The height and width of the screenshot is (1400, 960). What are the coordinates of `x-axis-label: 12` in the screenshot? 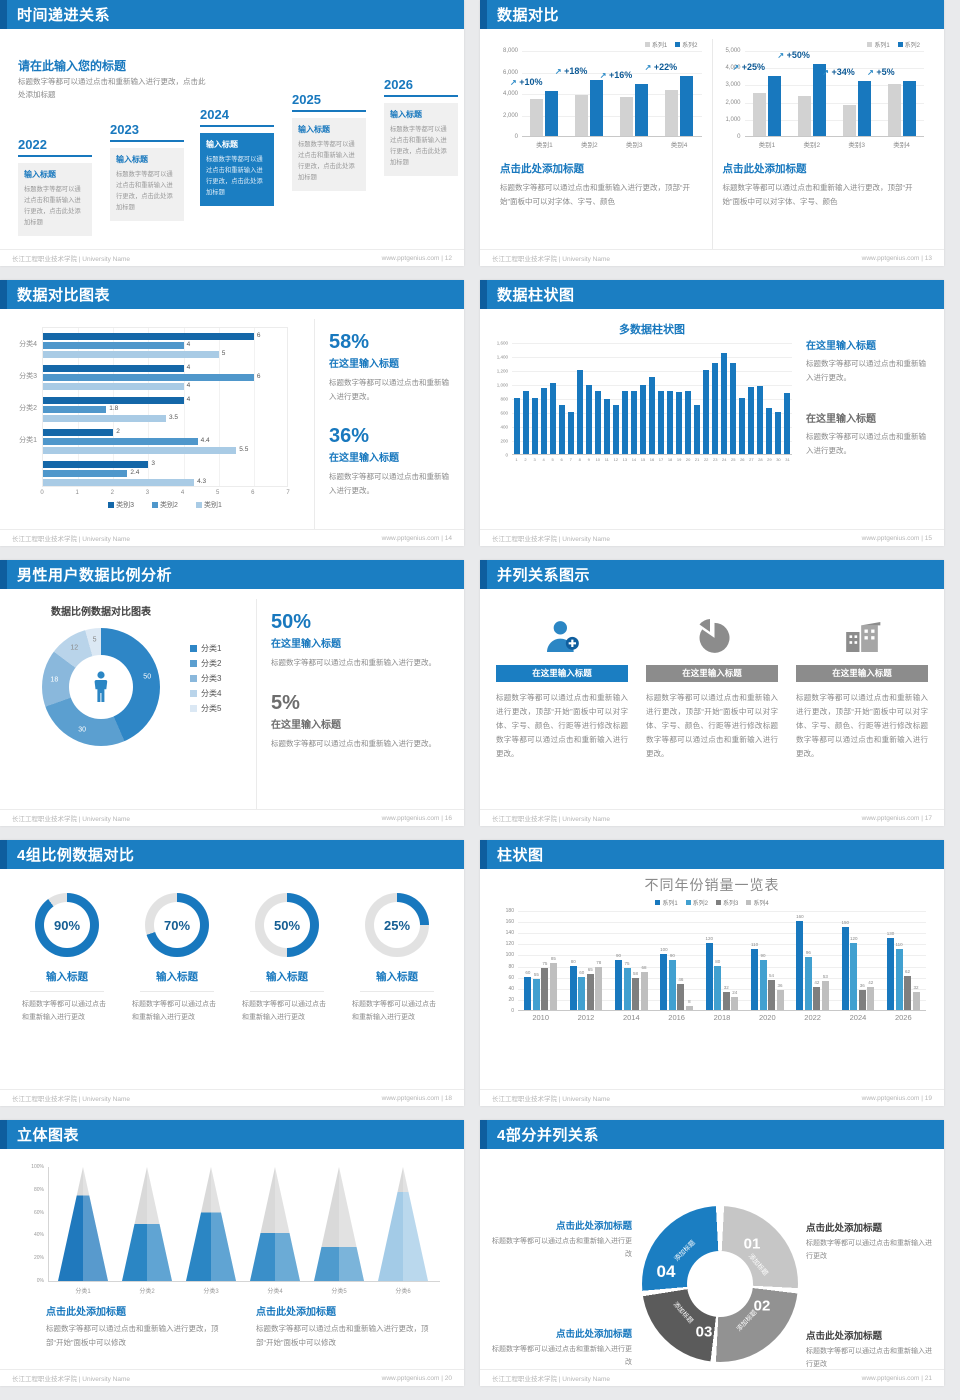 It's located at (616, 459).